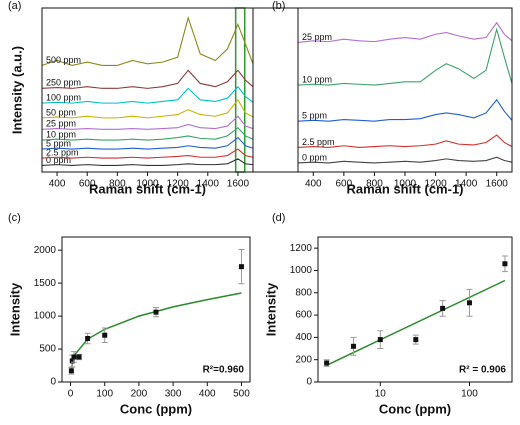 This screenshot has height=425, width=520. Describe the element at coordinates (14, 218) in the screenshot. I see `panel-label: (c)` at that location.